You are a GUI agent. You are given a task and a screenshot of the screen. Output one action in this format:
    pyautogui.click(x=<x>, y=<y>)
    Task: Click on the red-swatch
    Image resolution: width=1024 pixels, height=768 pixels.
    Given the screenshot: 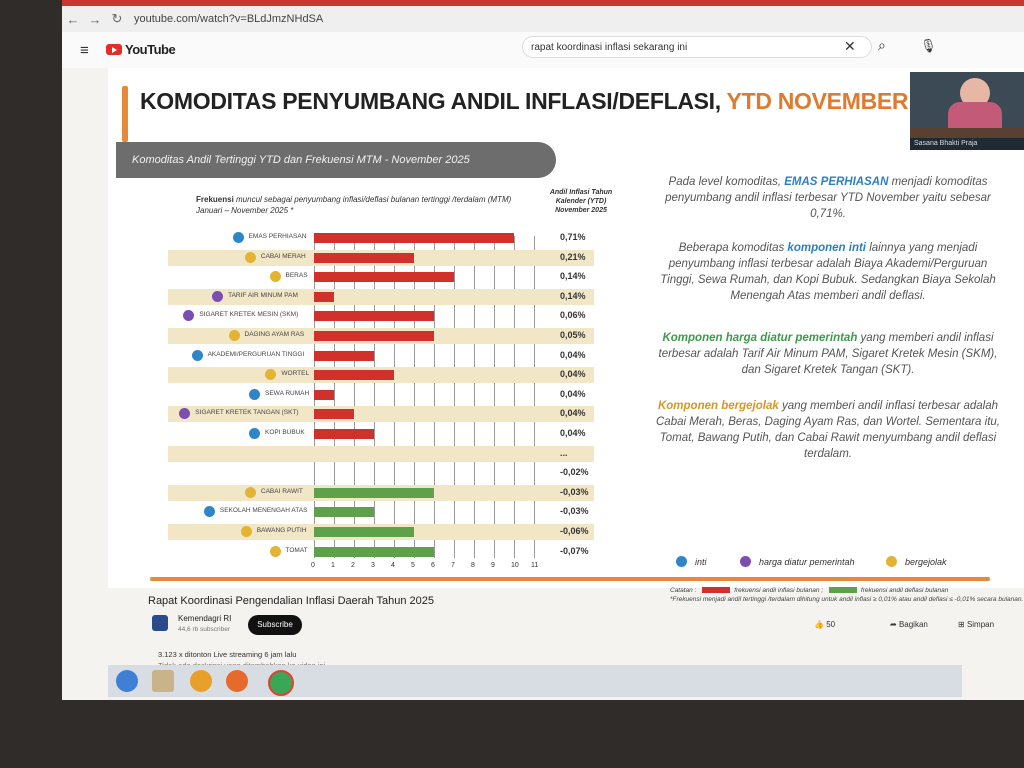 What is the action you would take?
    pyautogui.click(x=716, y=590)
    